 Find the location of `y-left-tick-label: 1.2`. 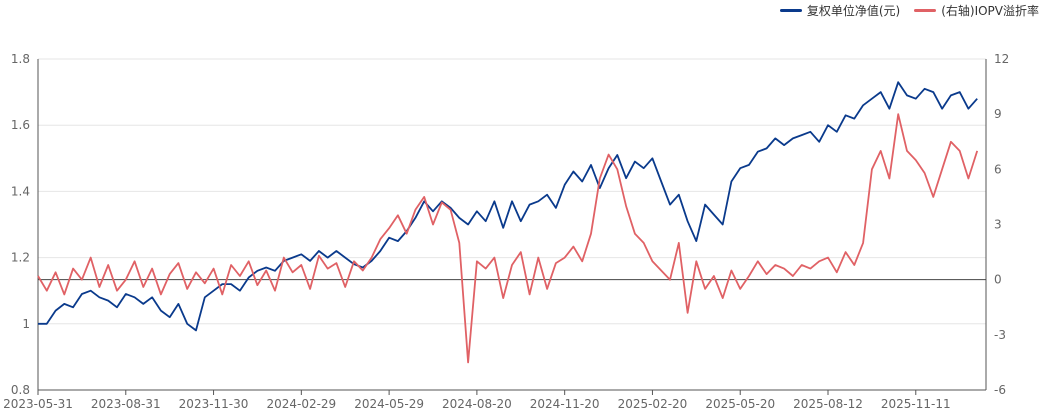

y-left-tick-label: 1.2 is located at coordinates (20, 258).